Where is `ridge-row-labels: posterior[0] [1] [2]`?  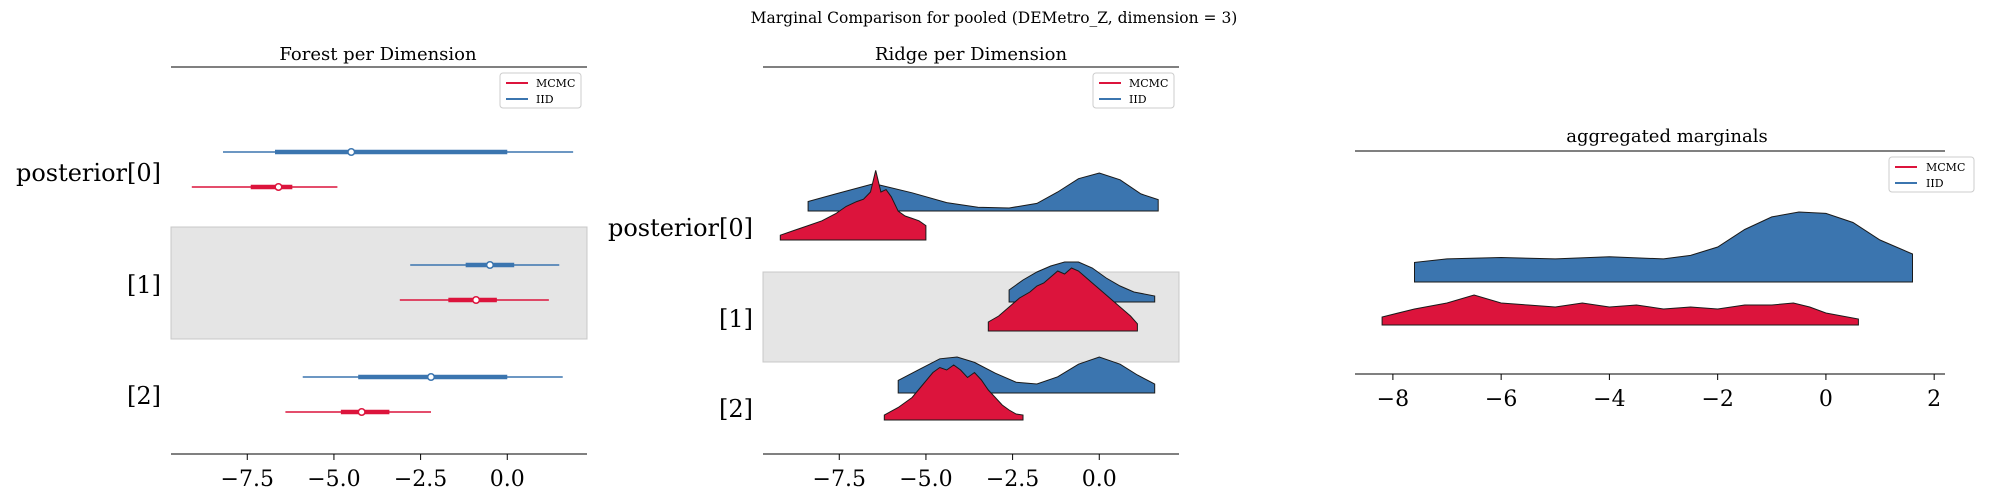 ridge-row-labels: posterior[0] [1] [2] is located at coordinates (680, 318).